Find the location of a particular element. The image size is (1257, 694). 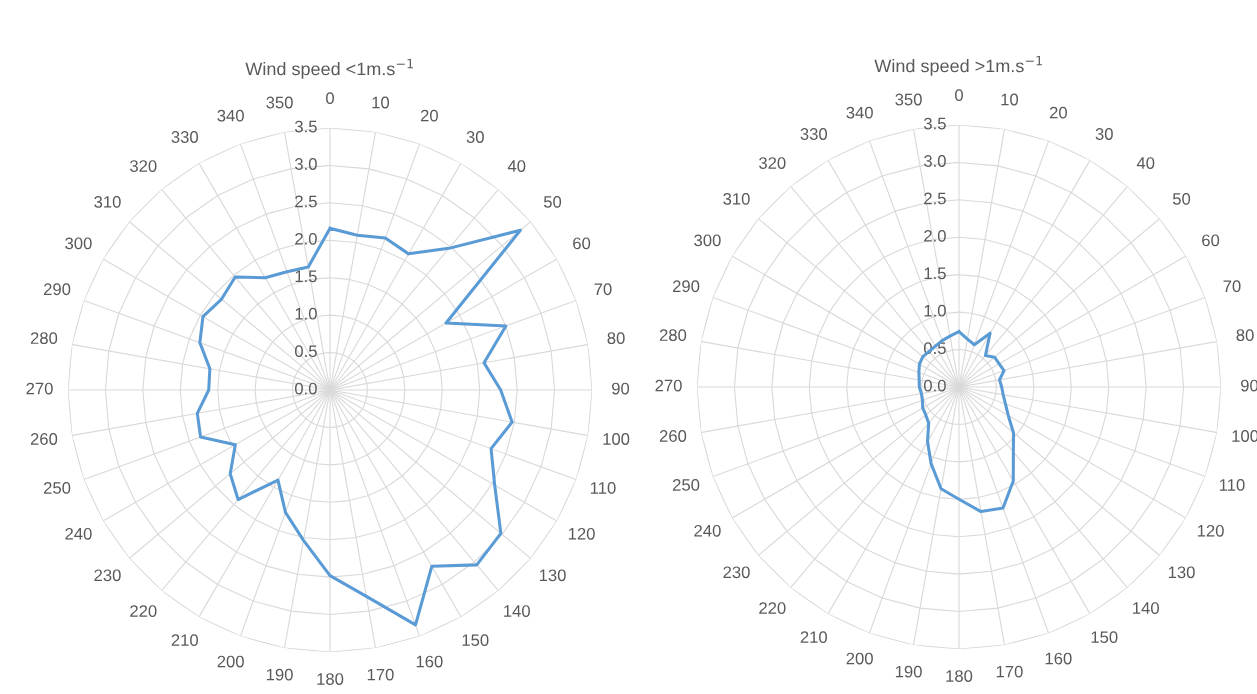

chart-title: Wind speed <1m.s$^{−1}$ is located at coordinates (329, 68).